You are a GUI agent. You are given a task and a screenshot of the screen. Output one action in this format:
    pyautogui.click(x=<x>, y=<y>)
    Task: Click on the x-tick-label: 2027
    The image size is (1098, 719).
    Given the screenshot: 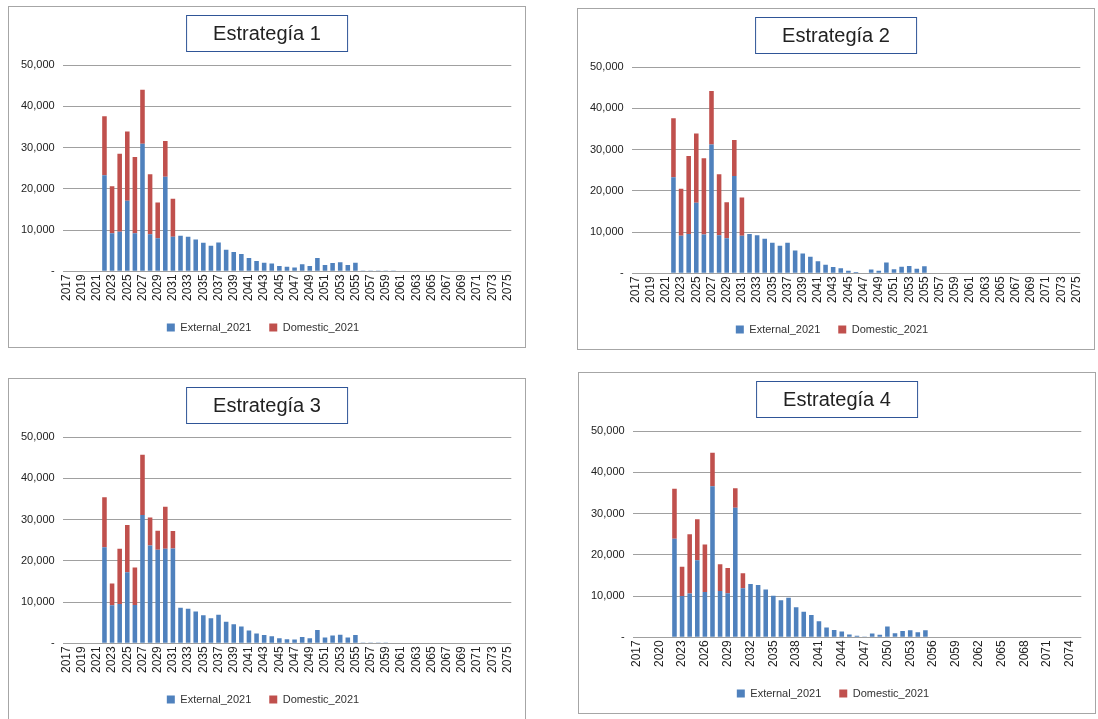 What is the action you would take?
    pyautogui.click(x=141, y=659)
    